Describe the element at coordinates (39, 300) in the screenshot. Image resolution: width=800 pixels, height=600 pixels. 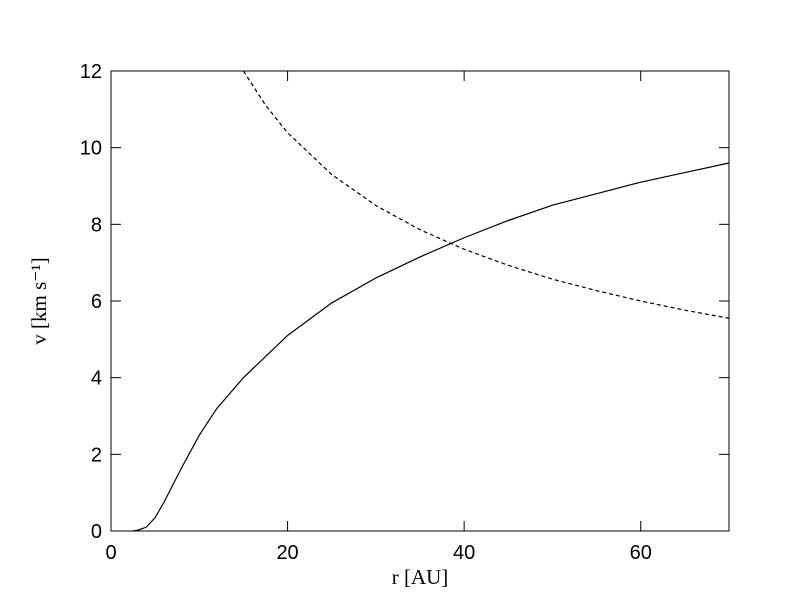
I see `y-axis-label: v [km s⁻¹]` at that location.